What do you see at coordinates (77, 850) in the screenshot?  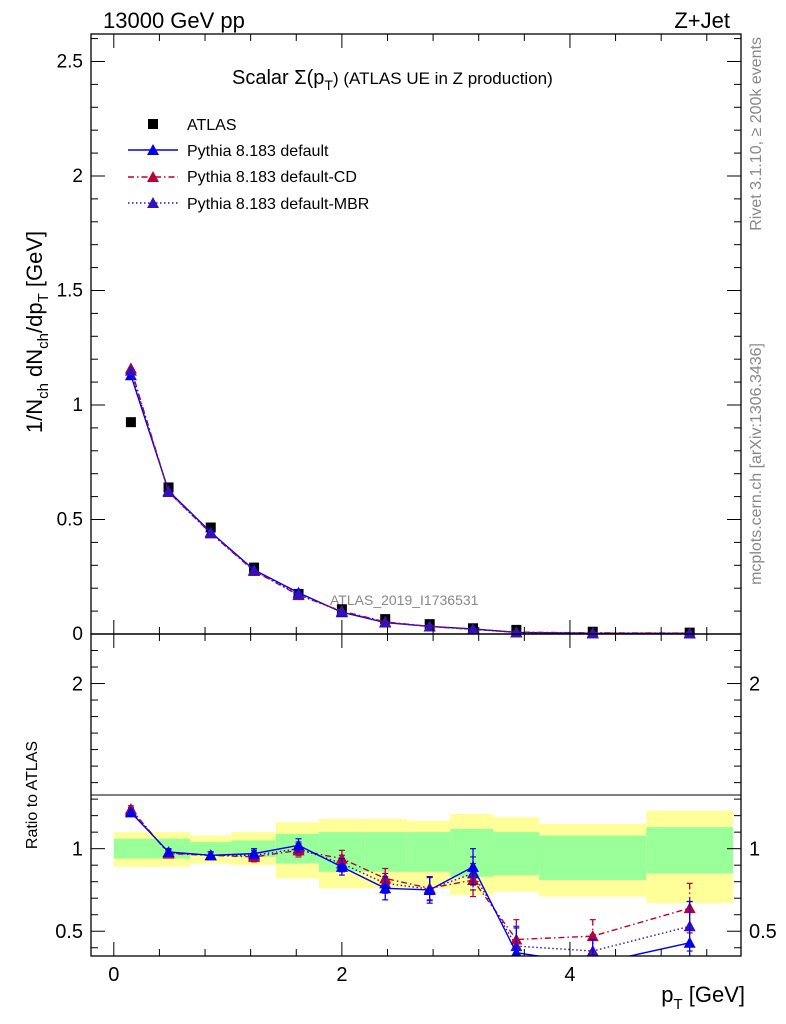 I see `ratio-ytick-label: 1` at bounding box center [77, 850].